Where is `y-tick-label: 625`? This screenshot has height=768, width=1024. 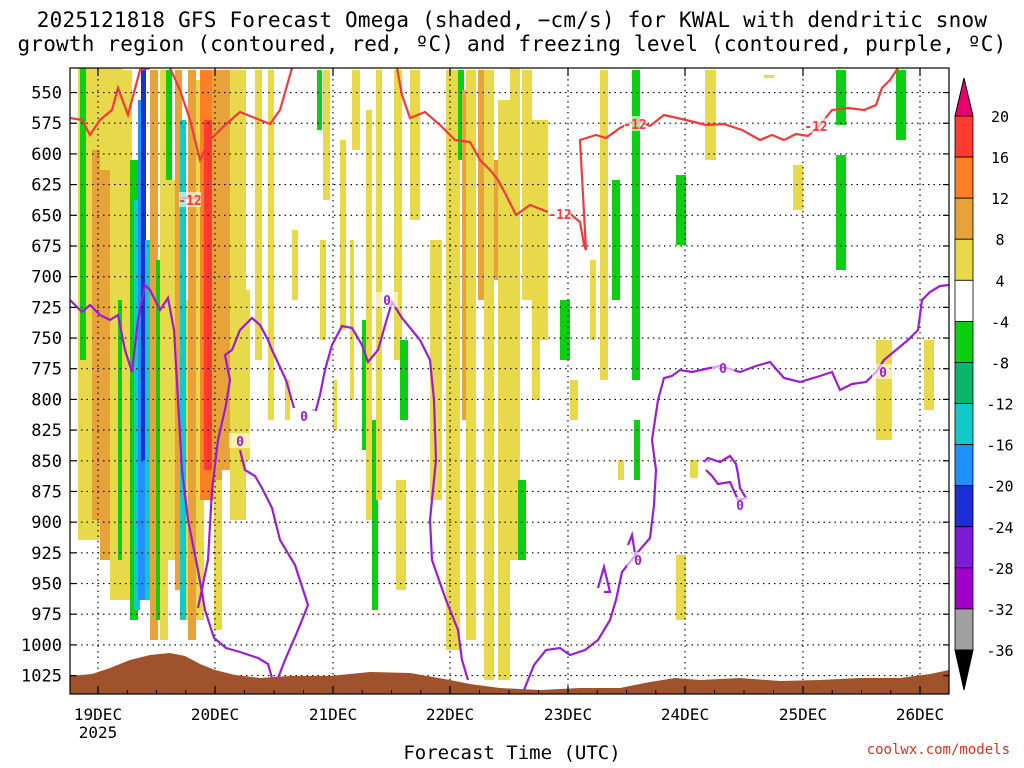
y-tick-label: 625 is located at coordinates (46, 186).